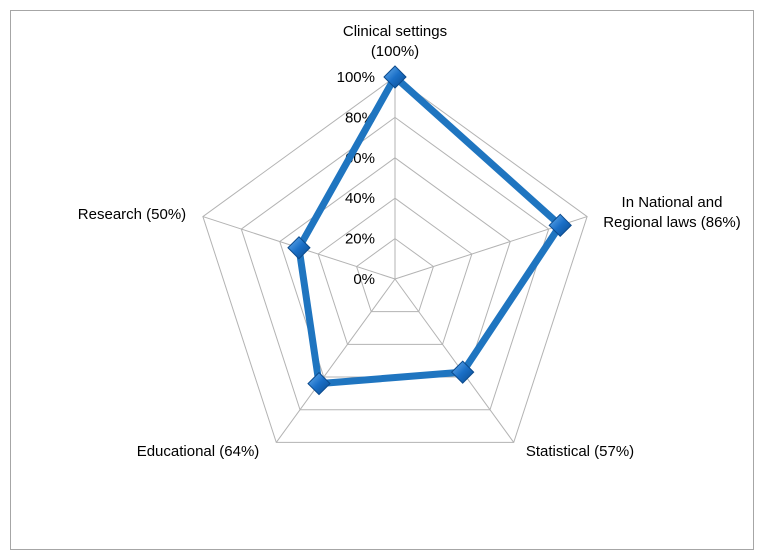  Describe the element at coordinates (356, 77) in the screenshot. I see `tick-label: 100%` at that location.